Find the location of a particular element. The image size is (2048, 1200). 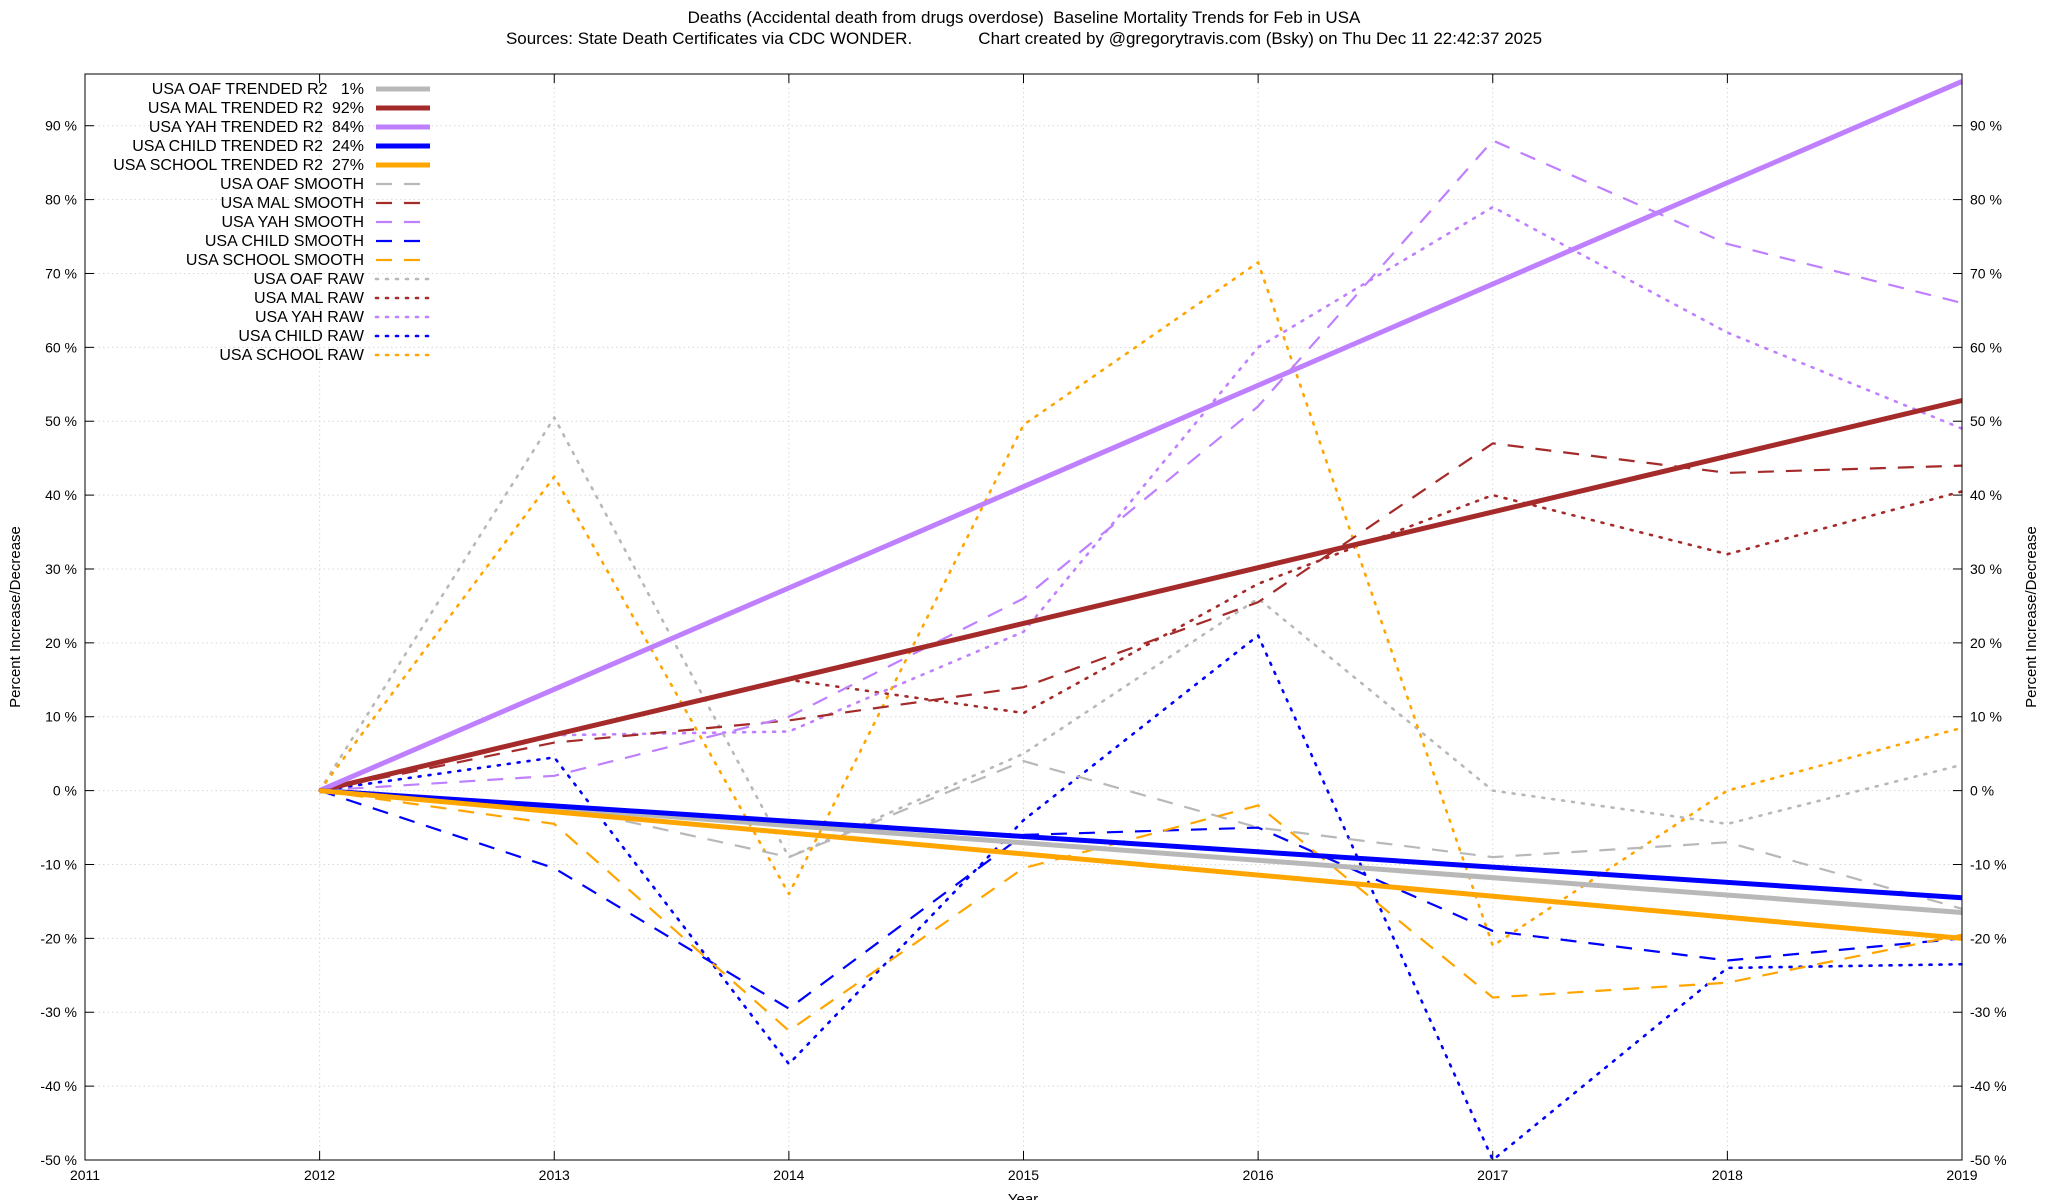

y-tick-label: 0 % is located at coordinates (65, 791).